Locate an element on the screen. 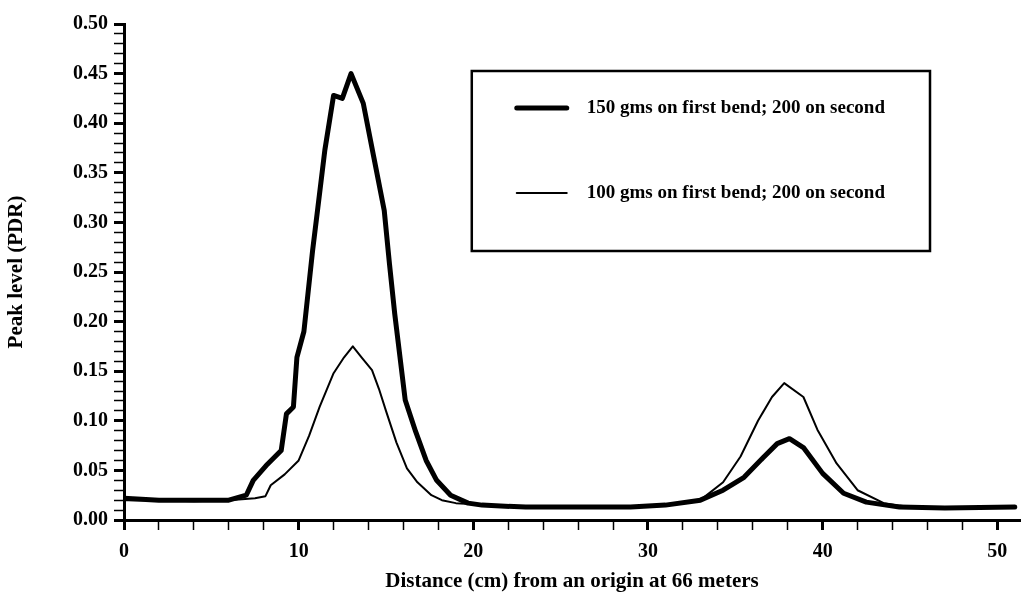 This screenshot has width=1026, height=613. legend-label: 150 gms on first bend; 200 on second is located at coordinates (736, 106).